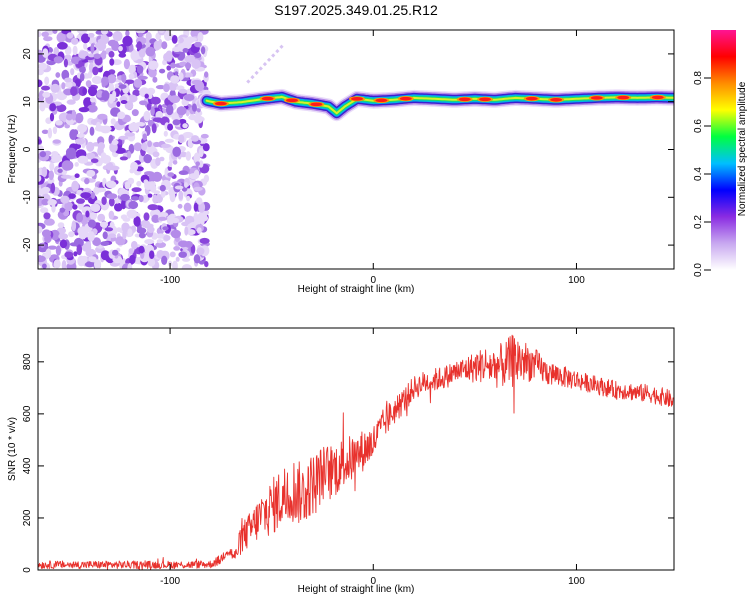 The height and width of the screenshot is (600, 750). Describe the element at coordinates (702, 174) in the screenshot. I see `colorbar-ticks: 0.0 0.2 0.4 0.6 0.8` at that location.